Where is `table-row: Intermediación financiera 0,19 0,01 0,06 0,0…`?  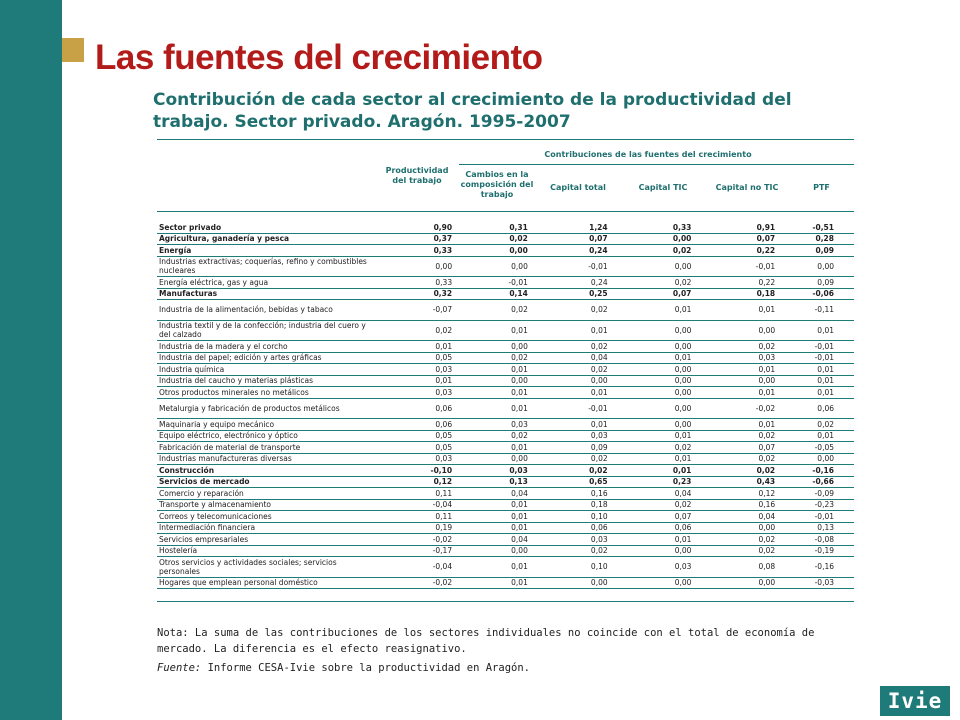 table-row: Intermediación financiera 0,19 0,01 0,06 0,0… is located at coordinates (505, 528).